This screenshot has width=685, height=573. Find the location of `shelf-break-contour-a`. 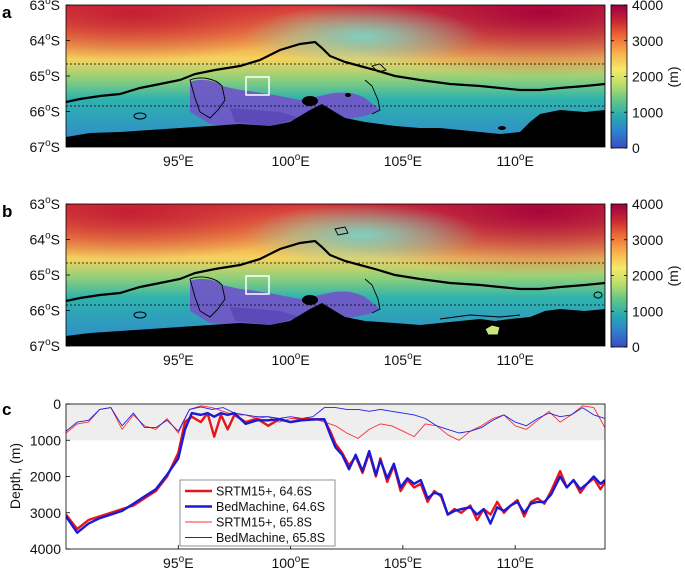

shelf-break-contour-a is located at coordinates (335, 72).